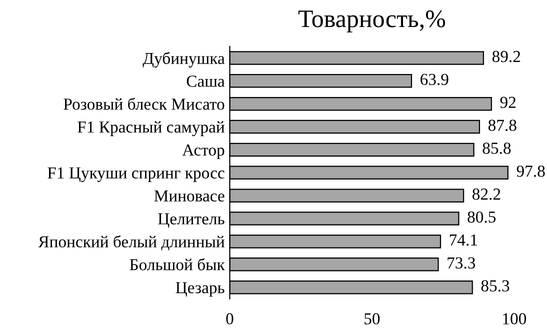  Describe the element at coordinates (144, 104) in the screenshot. I see `y-tick-label: Розовый блеск Мисато` at that location.